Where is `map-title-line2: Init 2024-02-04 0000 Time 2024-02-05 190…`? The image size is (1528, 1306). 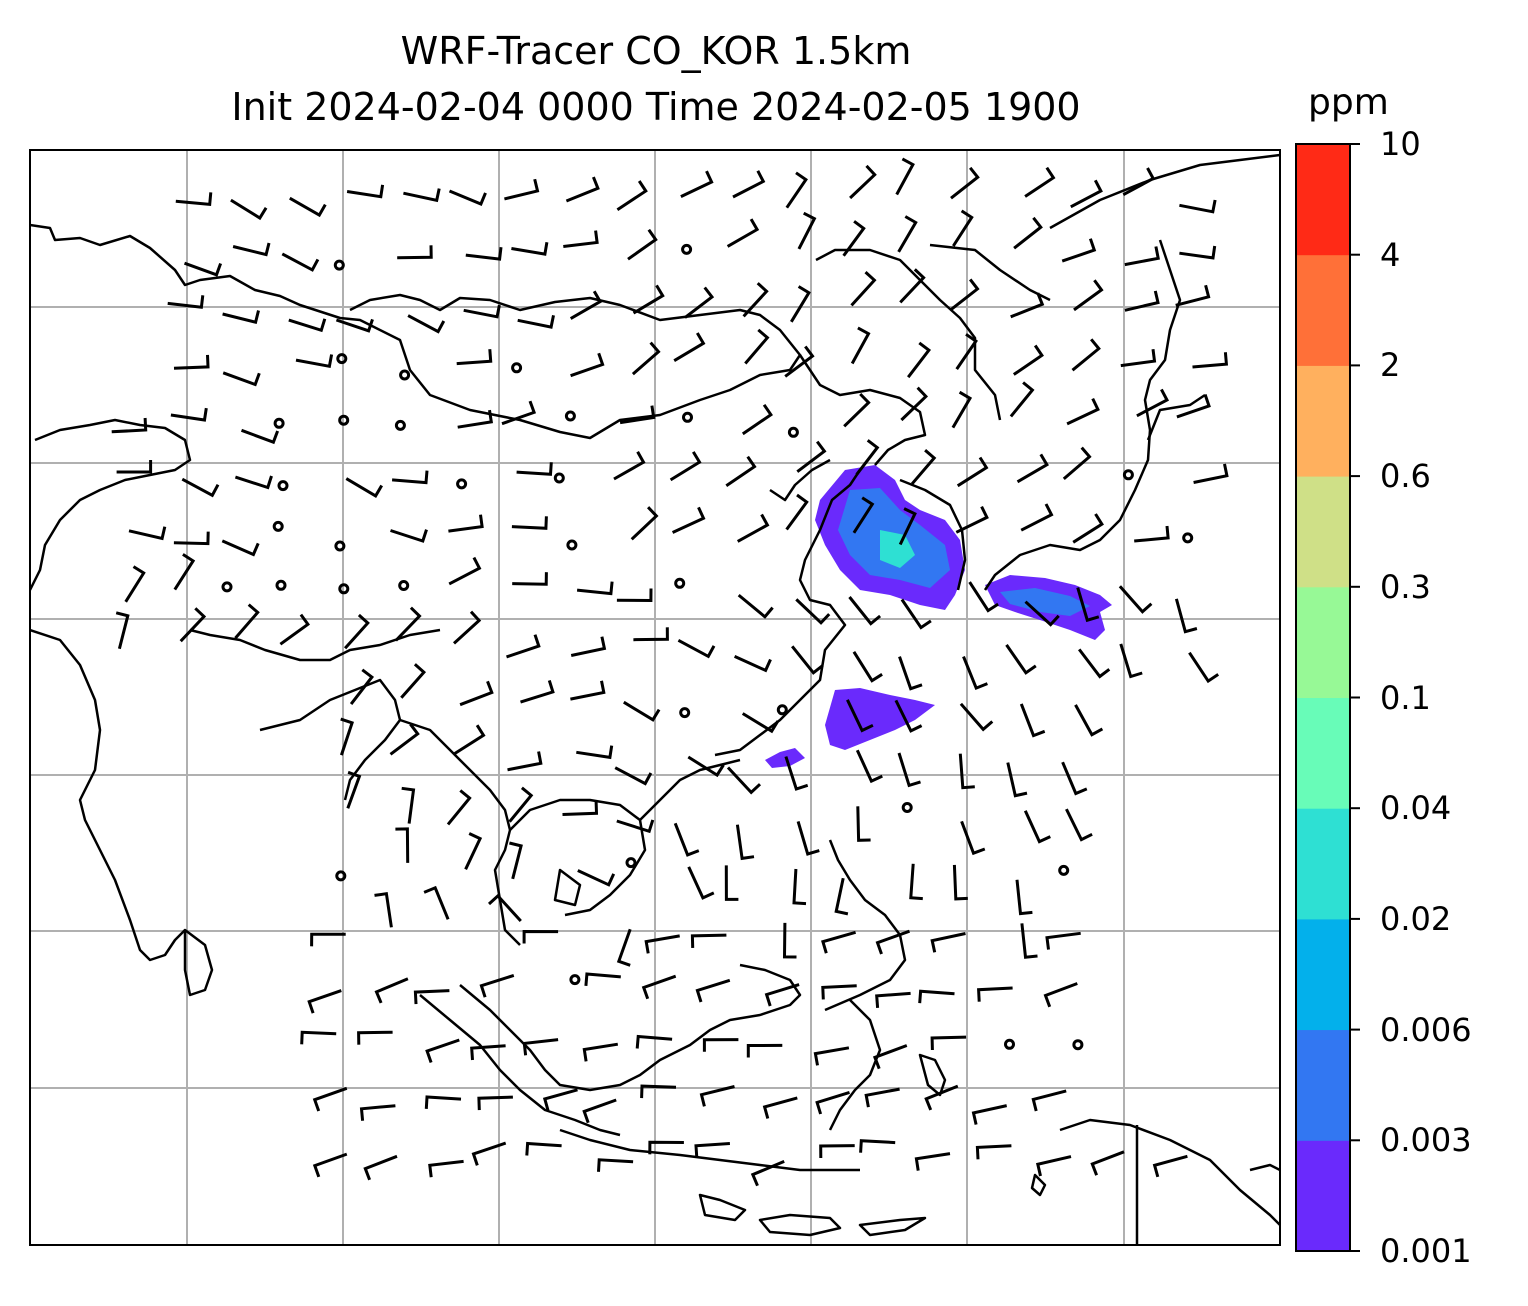
map-title-line2: Init 2024-02-04 0000 Time 2024-02-05 190… is located at coordinates (656, 107).